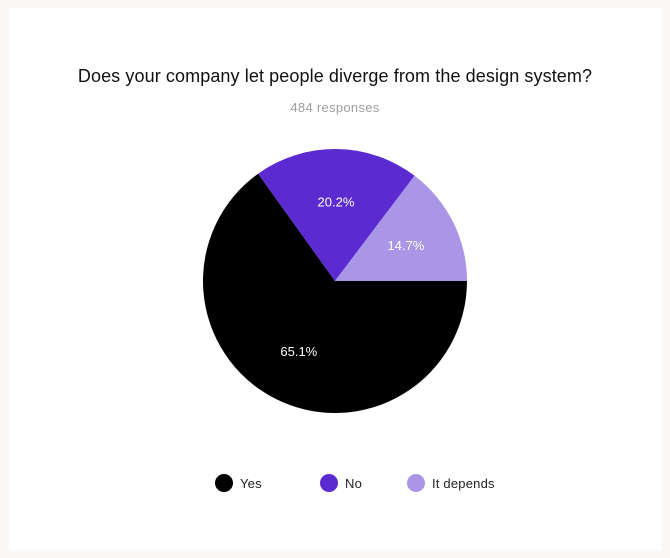 The width and height of the screenshot is (670, 558). Describe the element at coordinates (329, 483) in the screenshot. I see `legend-swatch-no` at that location.